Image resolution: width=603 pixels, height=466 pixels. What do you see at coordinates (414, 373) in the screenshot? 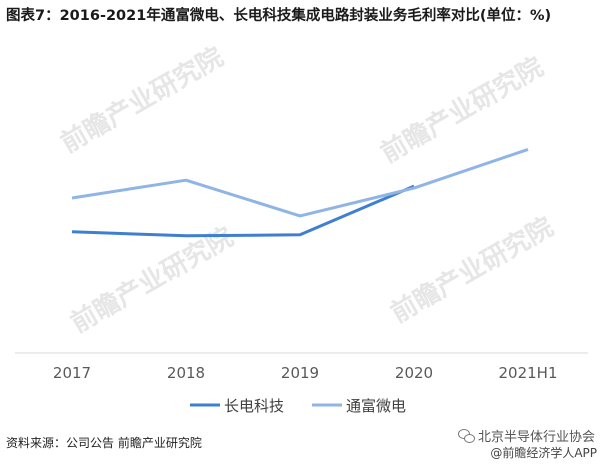
I see `x-tick-label: 2020` at bounding box center [414, 373].